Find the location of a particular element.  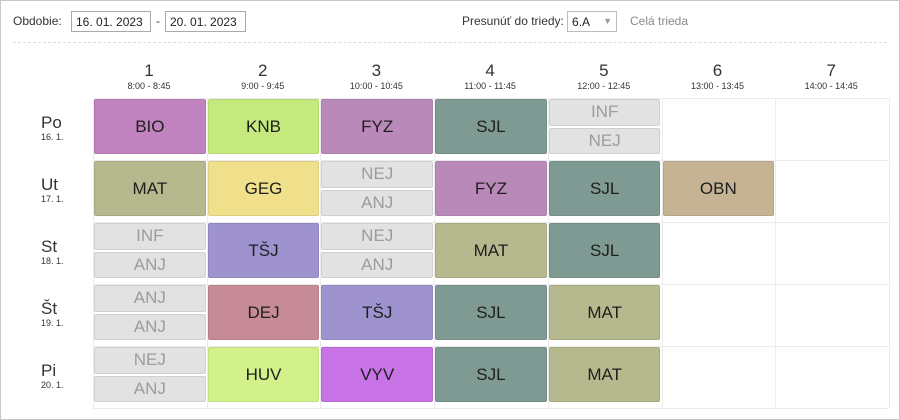

day-header-Po: Po 16. 1. is located at coordinates (71, 127).